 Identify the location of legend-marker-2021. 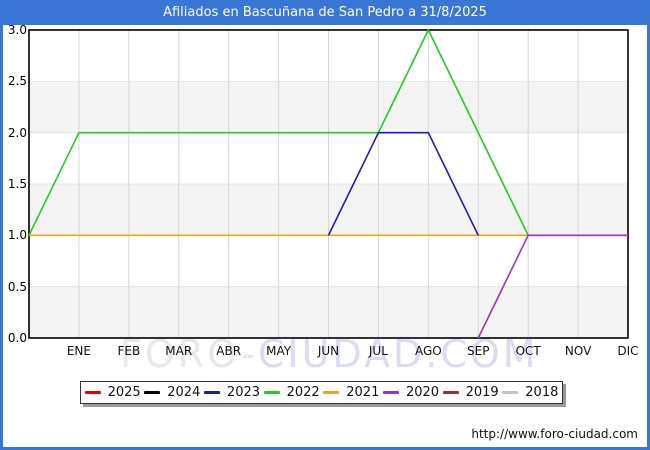
(331, 392).